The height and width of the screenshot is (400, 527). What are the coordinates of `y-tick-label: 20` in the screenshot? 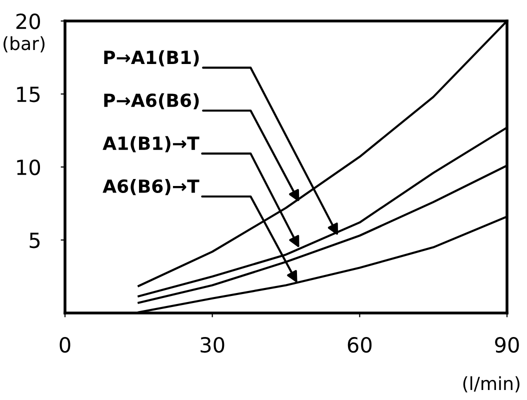 It's located at (28, 21).